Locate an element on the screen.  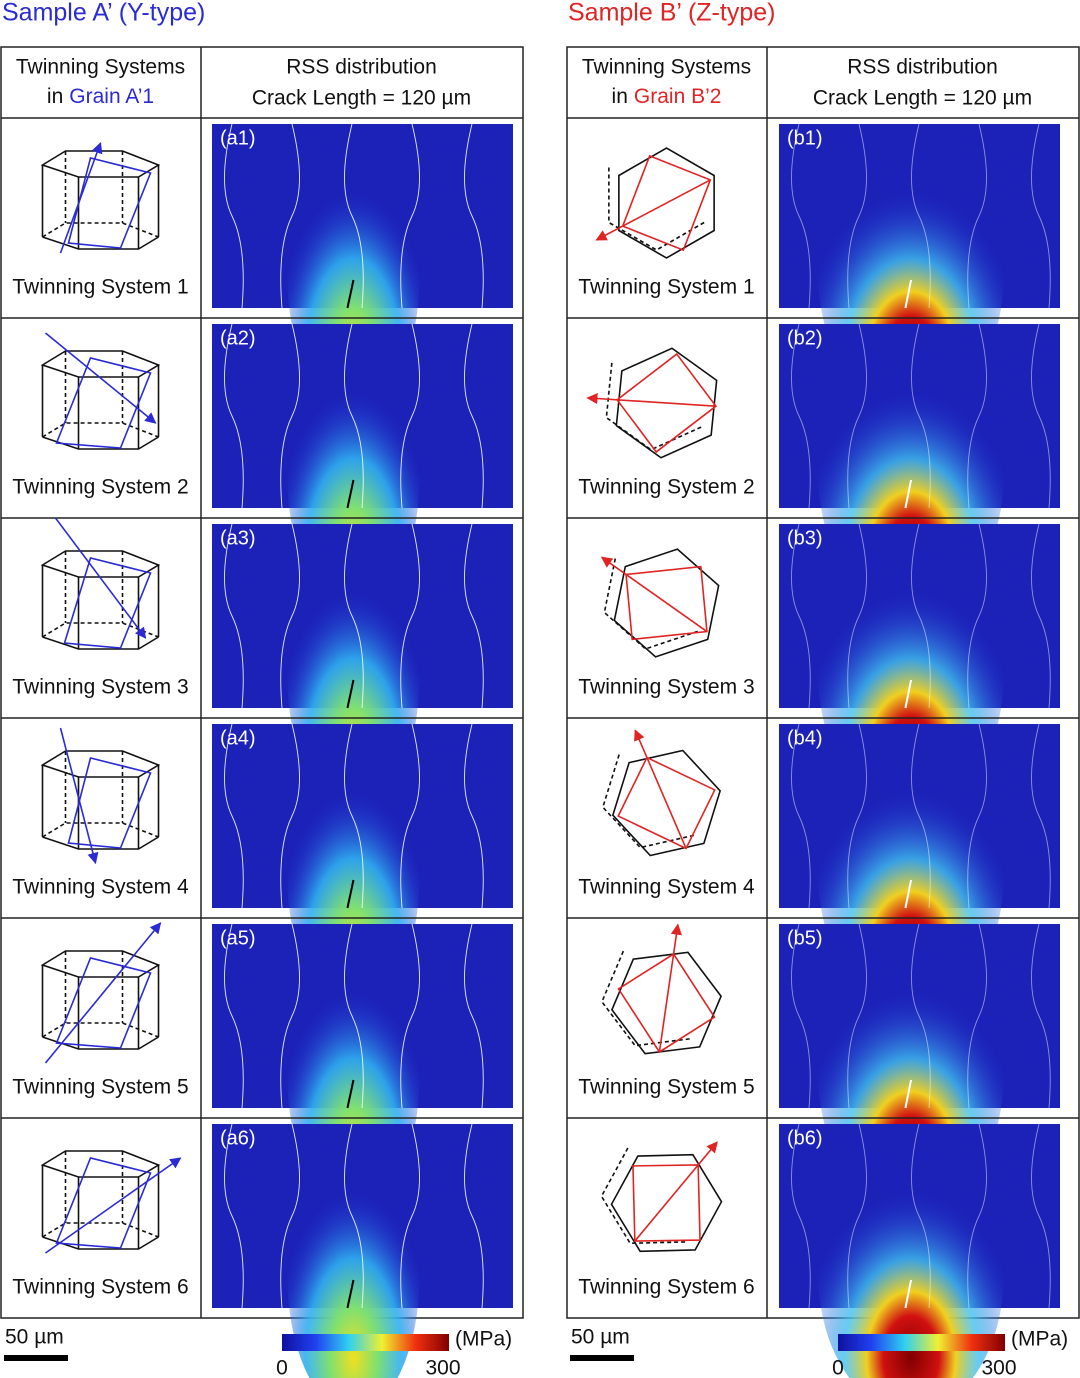
colorbar-unit: (MPa) is located at coordinates (483, 1339).